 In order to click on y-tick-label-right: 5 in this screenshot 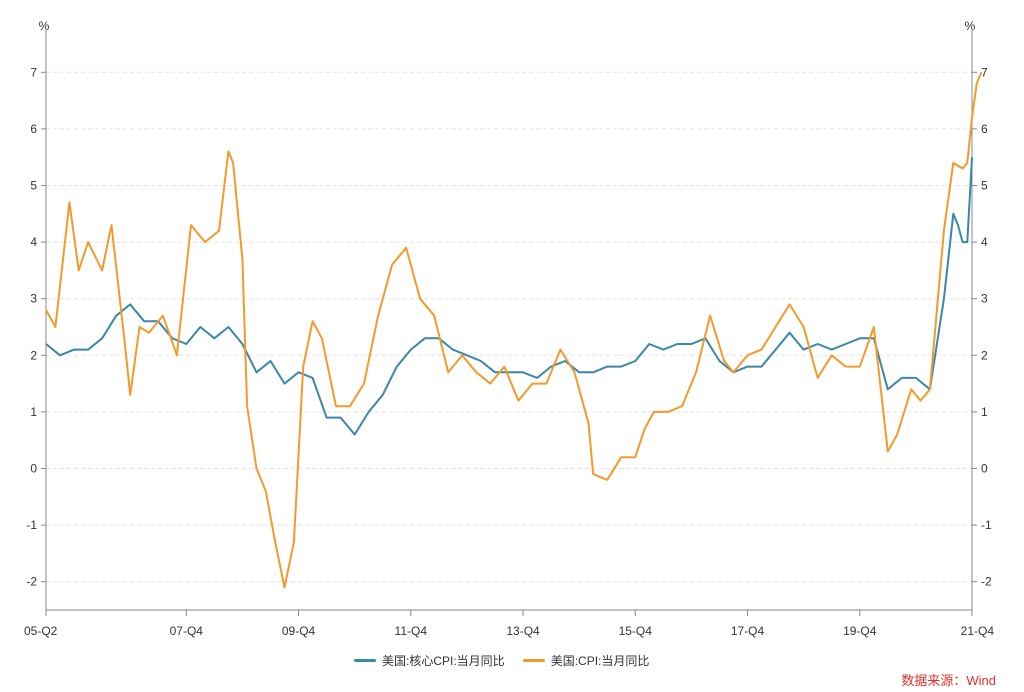, I will do `click(984, 186)`.